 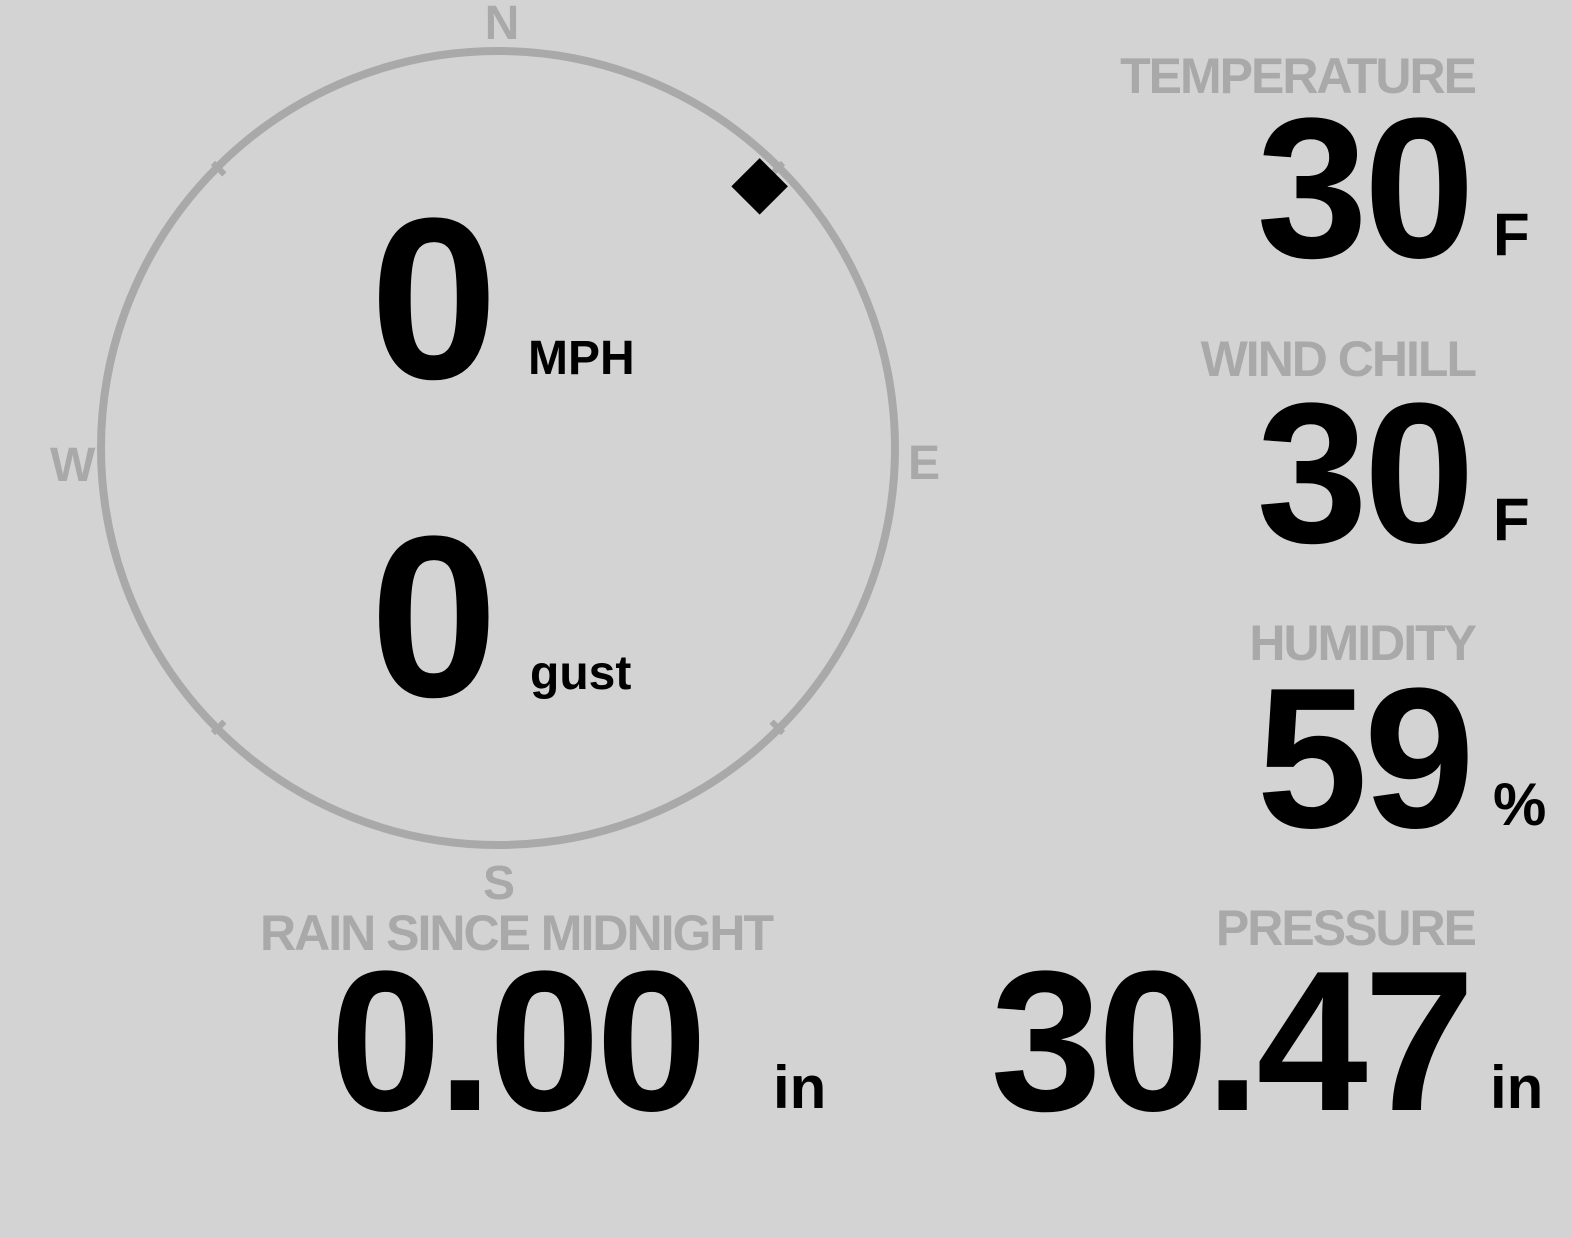 What do you see at coordinates (1520, 804) in the screenshot?
I see `humidity-unit: %` at bounding box center [1520, 804].